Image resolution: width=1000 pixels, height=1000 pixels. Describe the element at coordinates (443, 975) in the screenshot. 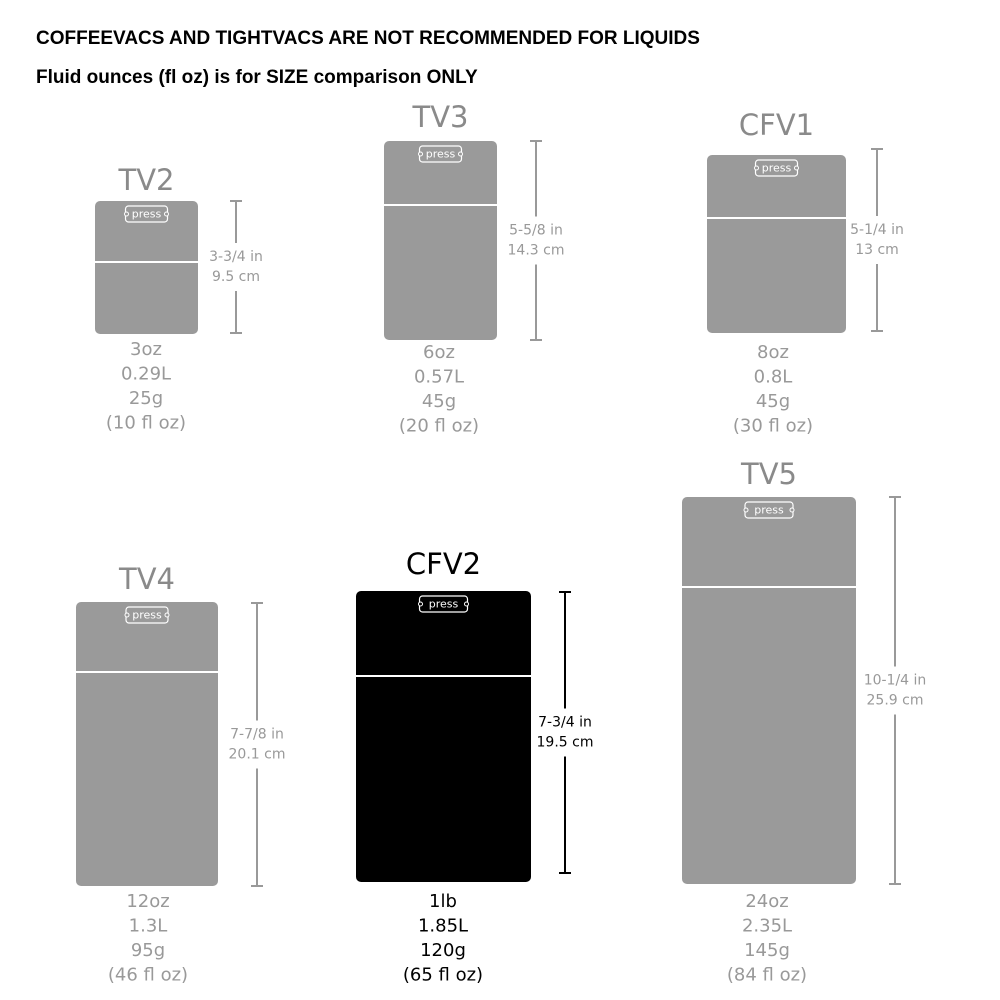

I see `capacity-line: (65 fl oz)` at that location.